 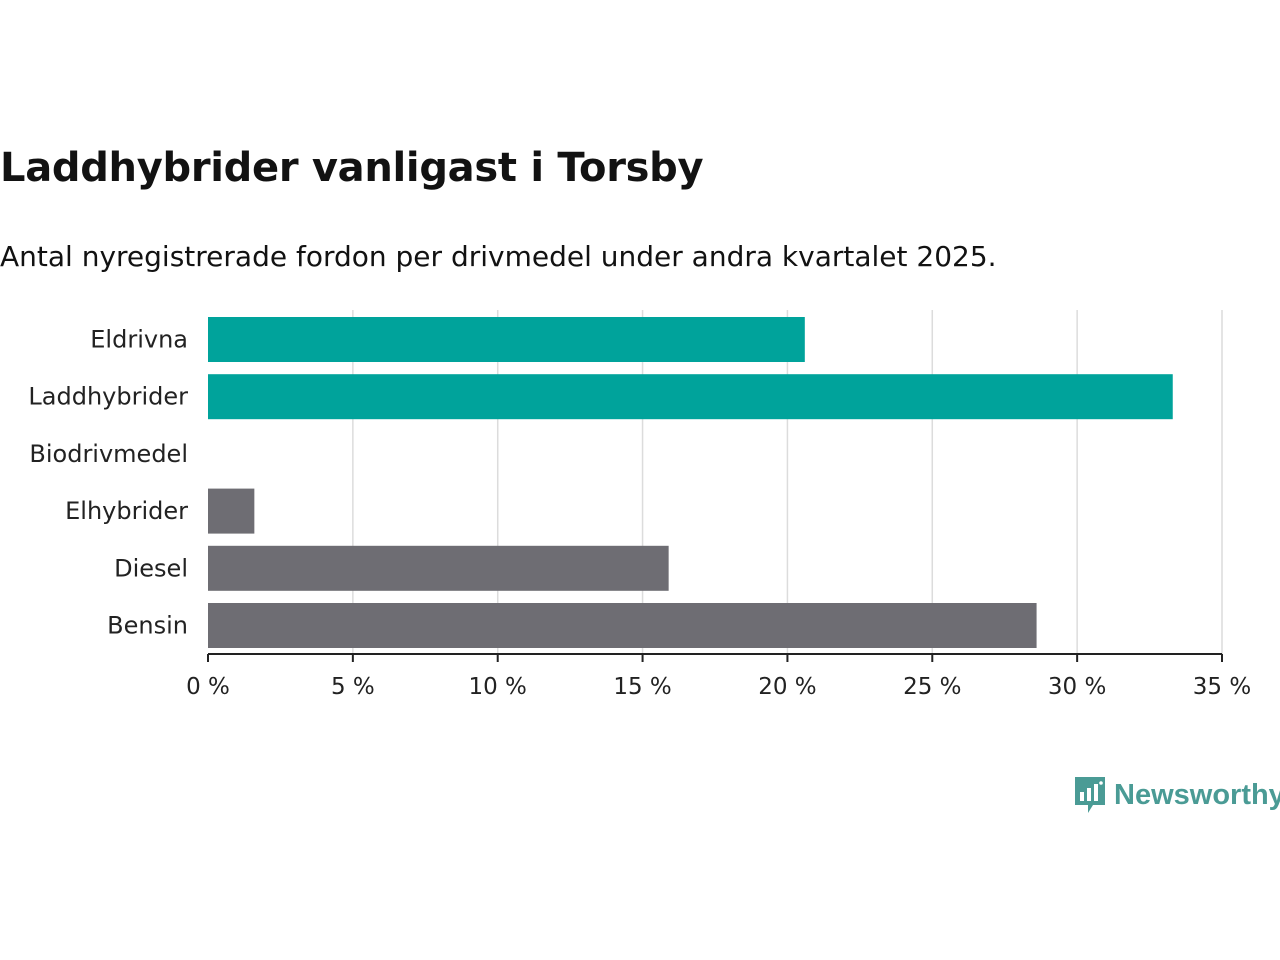 I want to click on category-label: Biodrivmedel, so click(x=108, y=454).